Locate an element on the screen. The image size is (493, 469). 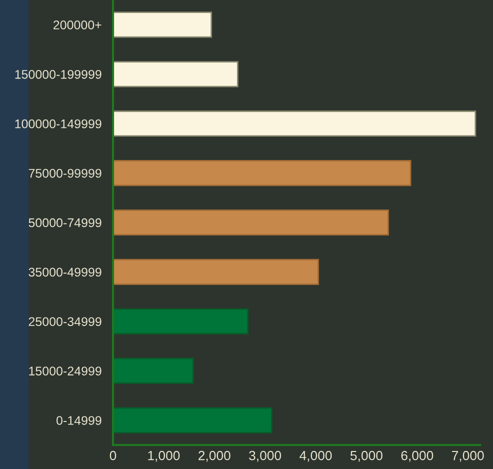
x-tick-label: 5,000 is located at coordinates (366, 456).